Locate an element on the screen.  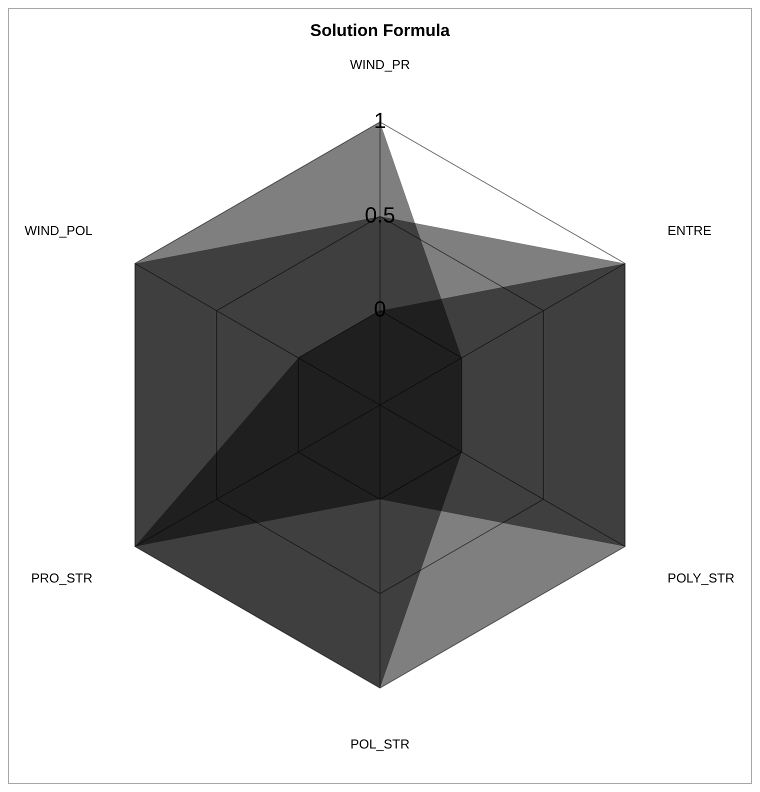
y-tick-label: 0 is located at coordinates (380, 309).